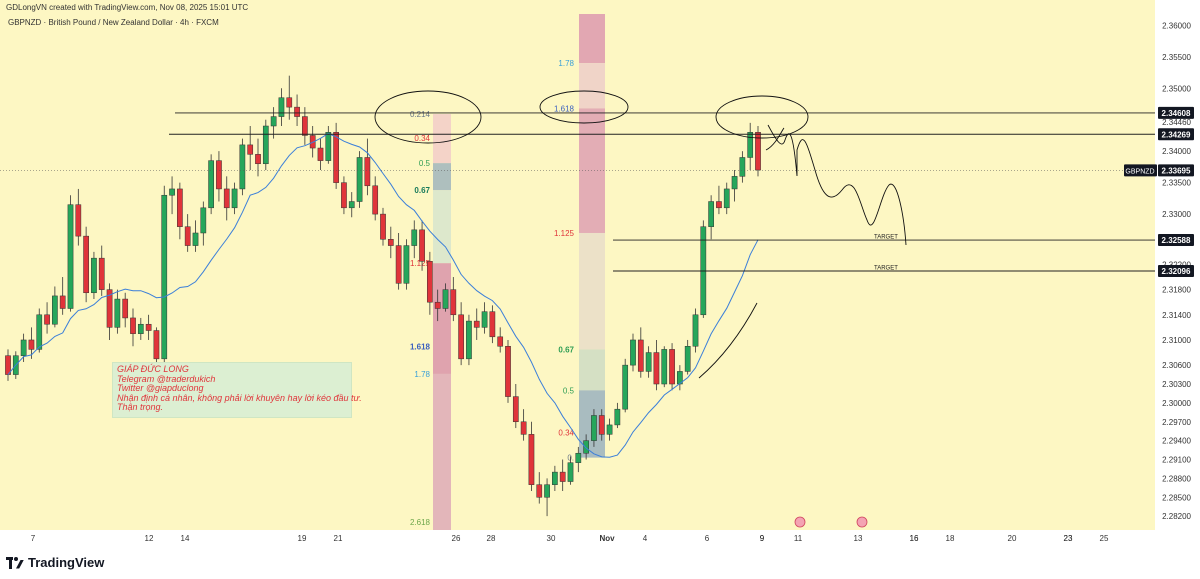  What do you see at coordinates (1176, 478) in the screenshot?
I see `price-tick-label: 2.28800` at bounding box center [1176, 478].